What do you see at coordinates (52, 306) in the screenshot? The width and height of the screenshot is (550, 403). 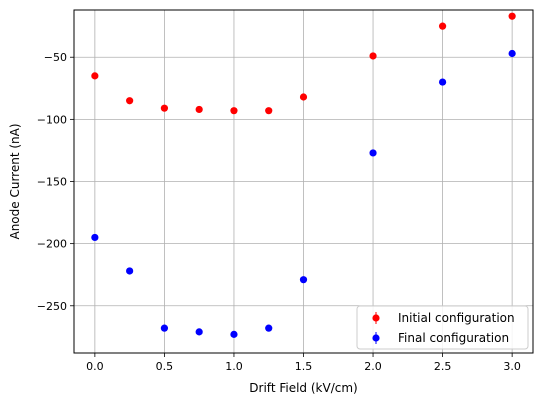 I see `y-tick-label: −250` at bounding box center [52, 306].